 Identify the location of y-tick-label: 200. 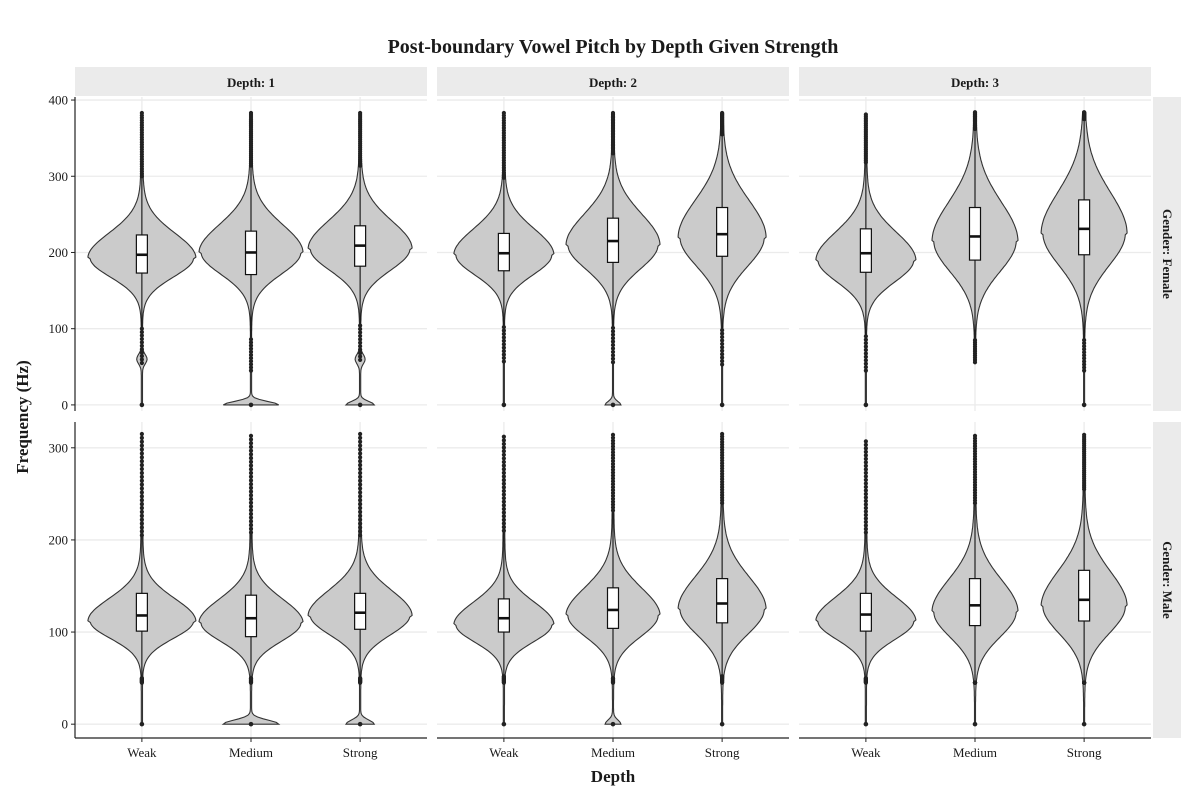
(59, 539).